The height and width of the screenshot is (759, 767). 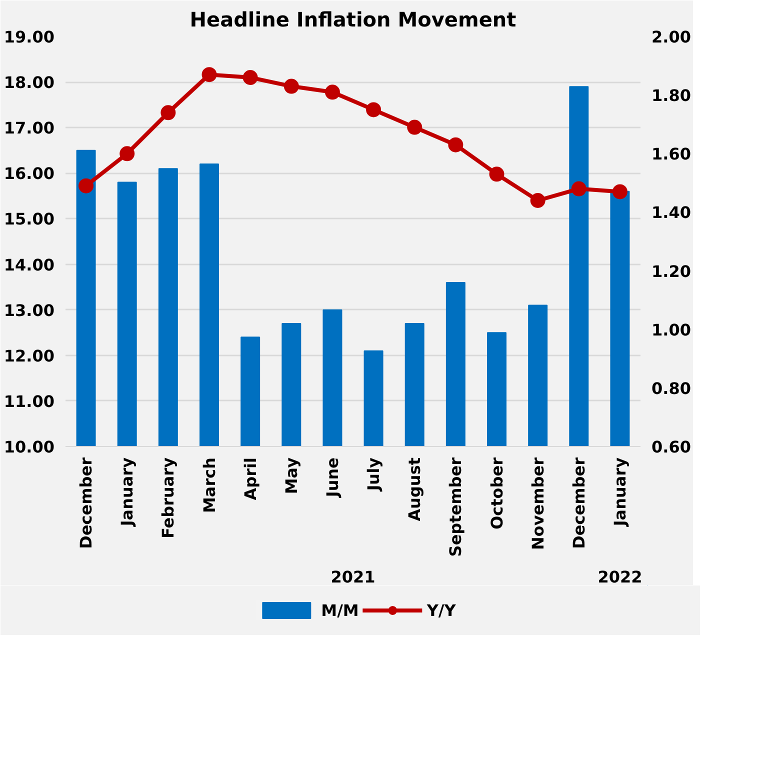 I want to click on y2-tick-label: 1.20, so click(x=671, y=271).